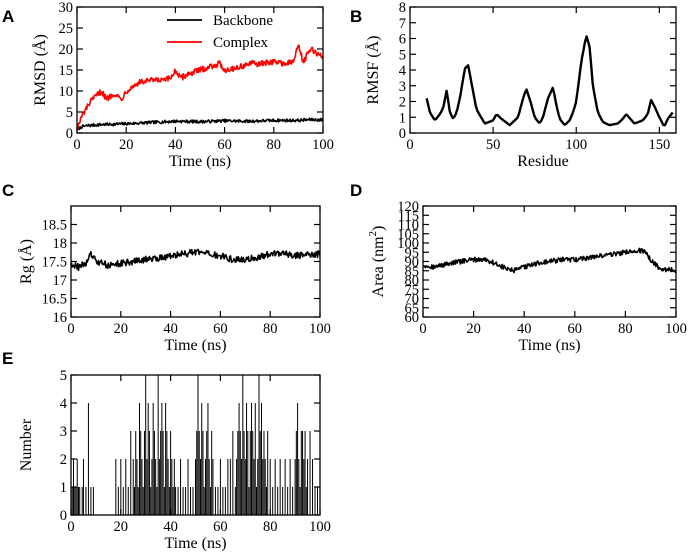 The height and width of the screenshot is (558, 692). Describe the element at coordinates (8, 16) in the screenshot. I see `panel-label: A` at that location.